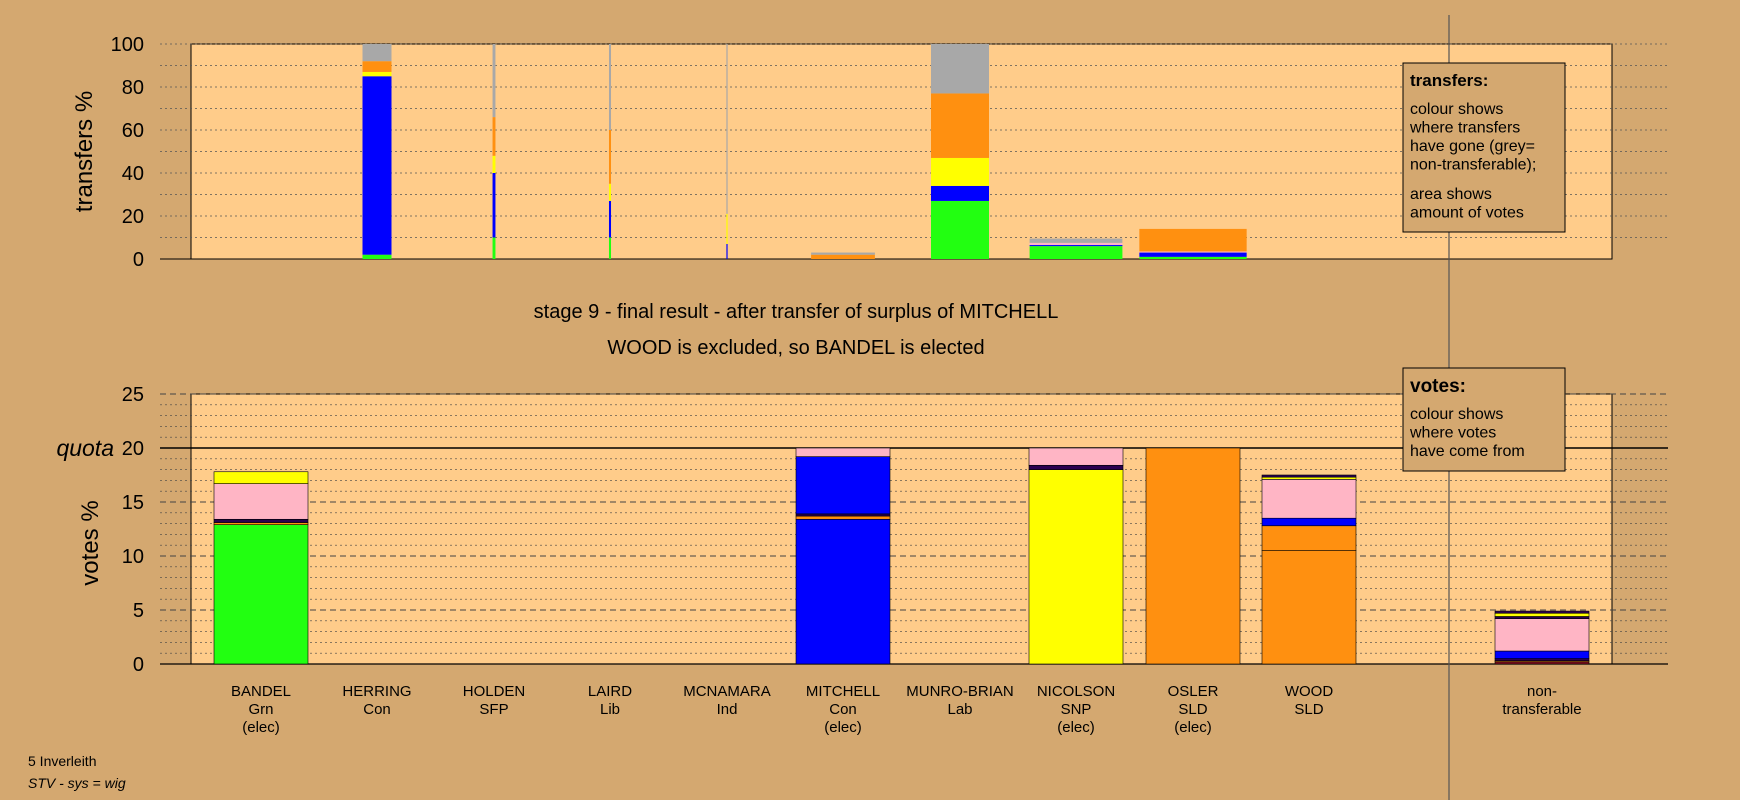 The height and width of the screenshot is (800, 1740). What do you see at coordinates (85, 448) in the screenshot?
I see `quota-label: quota` at bounding box center [85, 448].